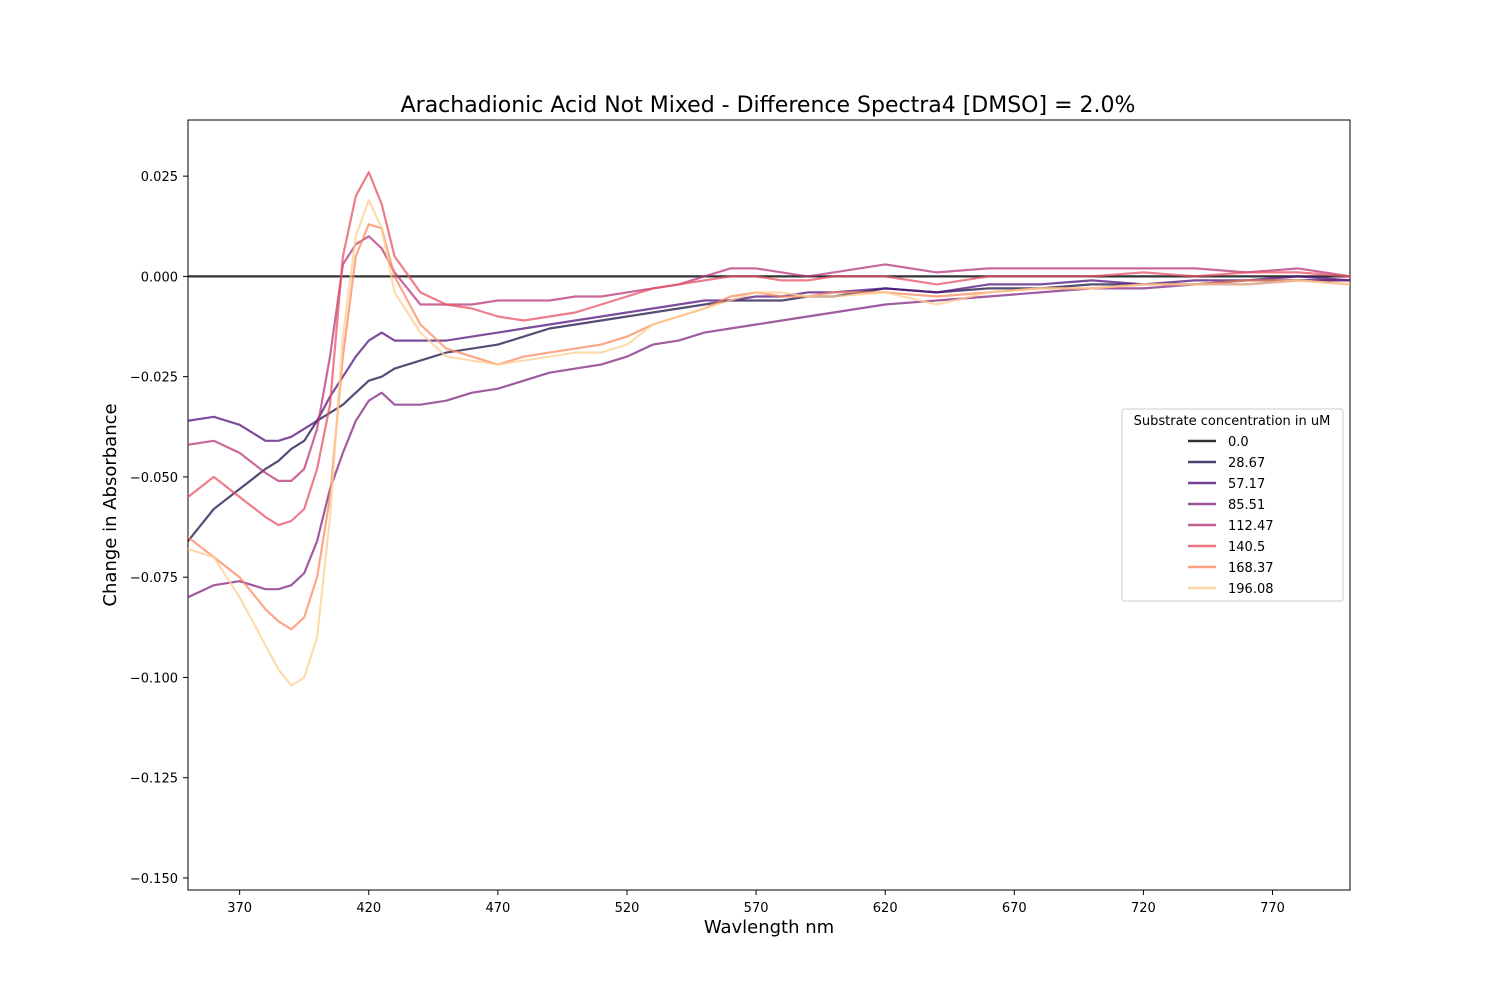  What do you see at coordinates (497, 908) in the screenshot?
I see `x-tick-label: 470` at bounding box center [497, 908].